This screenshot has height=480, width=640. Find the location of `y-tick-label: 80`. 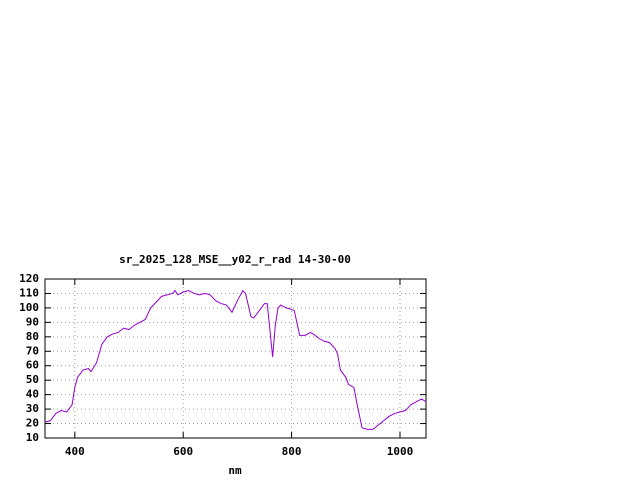

y-tick-label: 80 is located at coordinates (32, 336).